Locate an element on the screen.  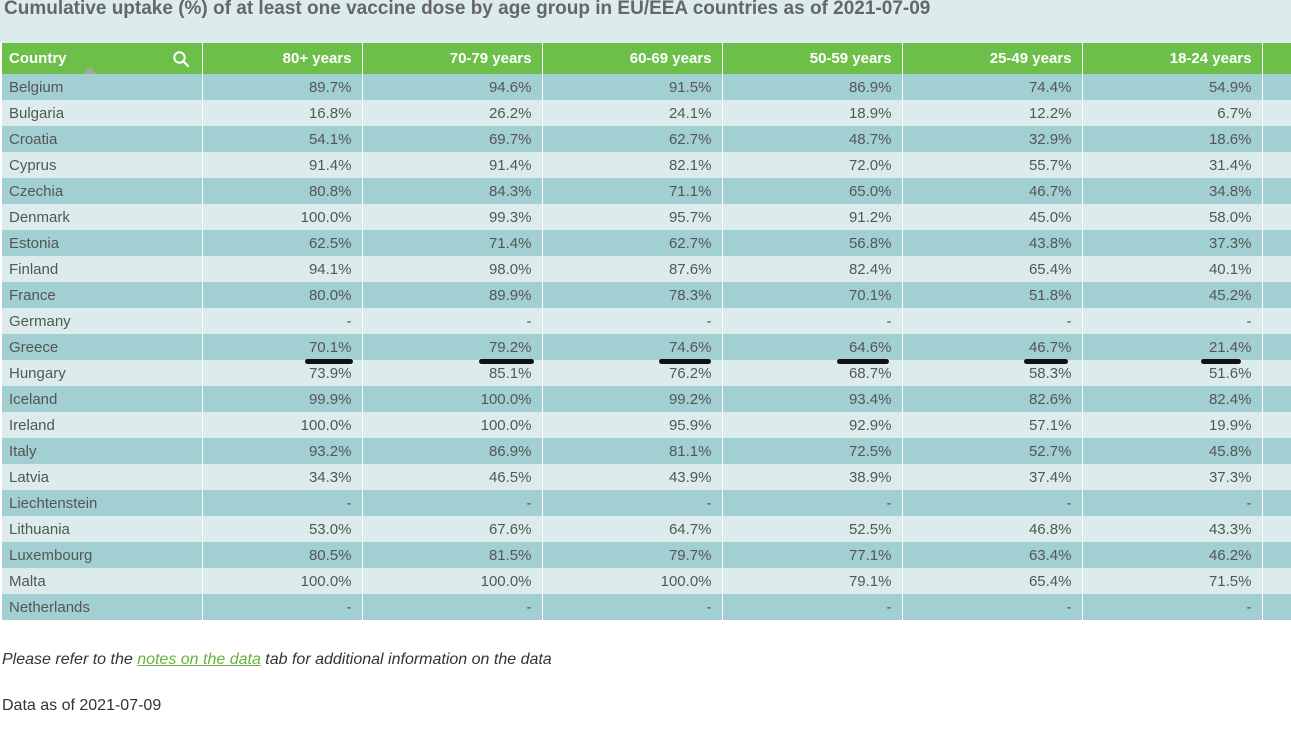
uptake-cell-25-49: 57.1% is located at coordinates (992, 425).